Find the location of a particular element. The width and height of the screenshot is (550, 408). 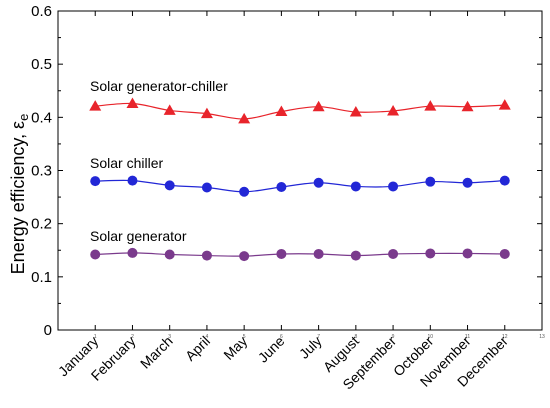

series-solar-generator is located at coordinates (300, 254).